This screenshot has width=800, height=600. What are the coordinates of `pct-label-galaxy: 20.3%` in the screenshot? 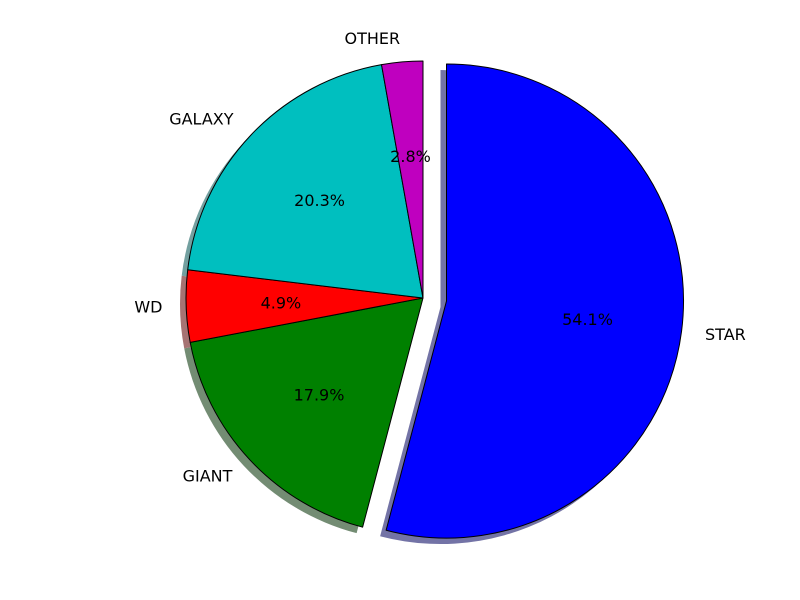 It's located at (319, 200).